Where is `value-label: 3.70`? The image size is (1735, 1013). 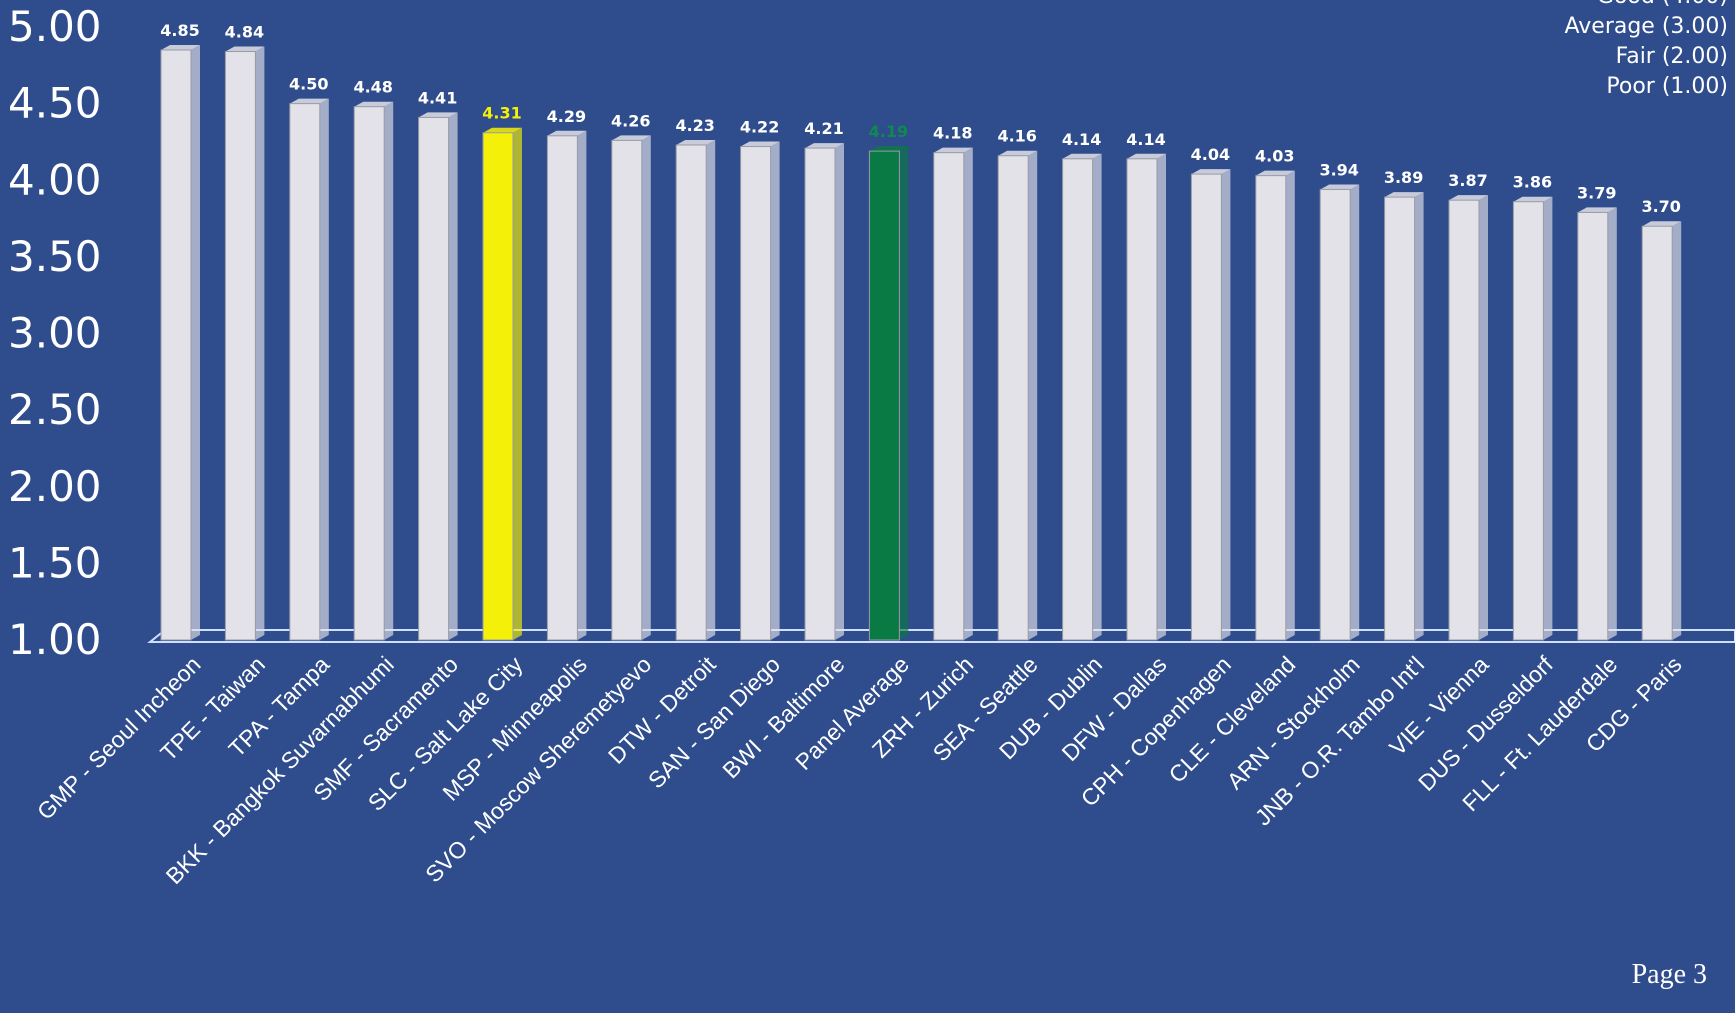 value-label: 3.70 is located at coordinates (1660, 206).